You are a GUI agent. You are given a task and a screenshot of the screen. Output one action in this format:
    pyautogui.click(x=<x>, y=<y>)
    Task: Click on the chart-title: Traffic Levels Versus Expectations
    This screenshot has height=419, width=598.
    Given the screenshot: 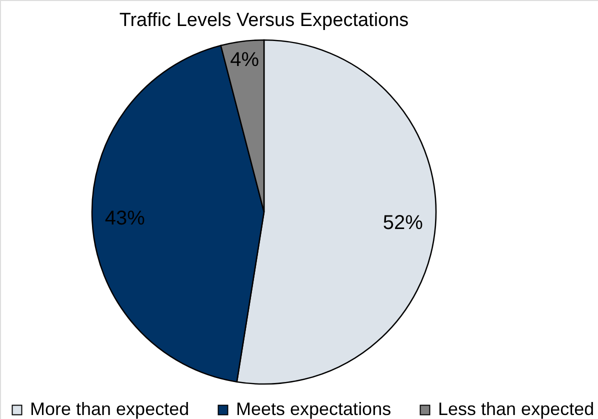 What is the action you would take?
    pyautogui.click(x=264, y=20)
    